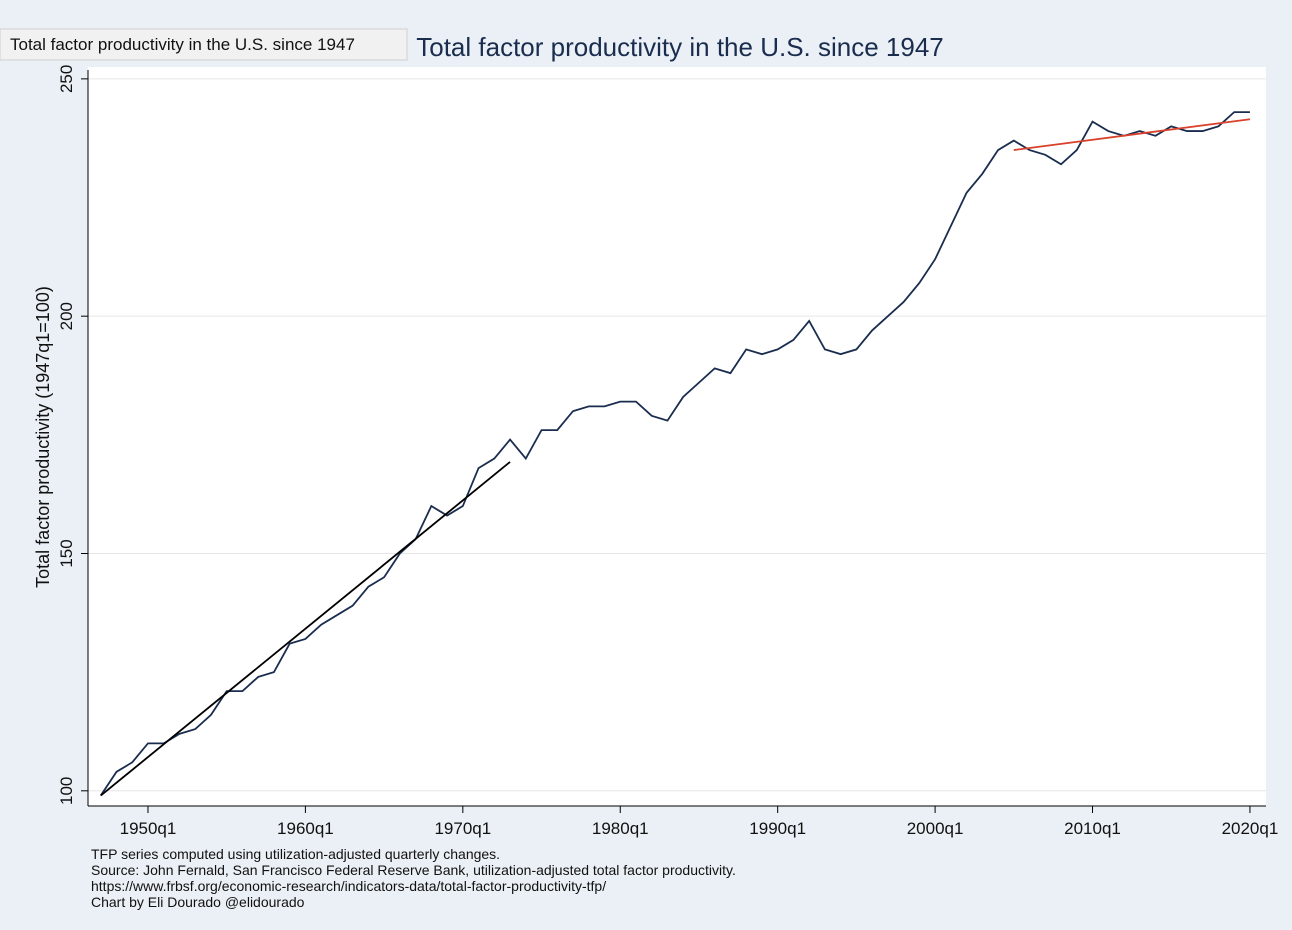 The image size is (1292, 930). I want to click on x-tick-label: 1990q1, so click(777, 828).